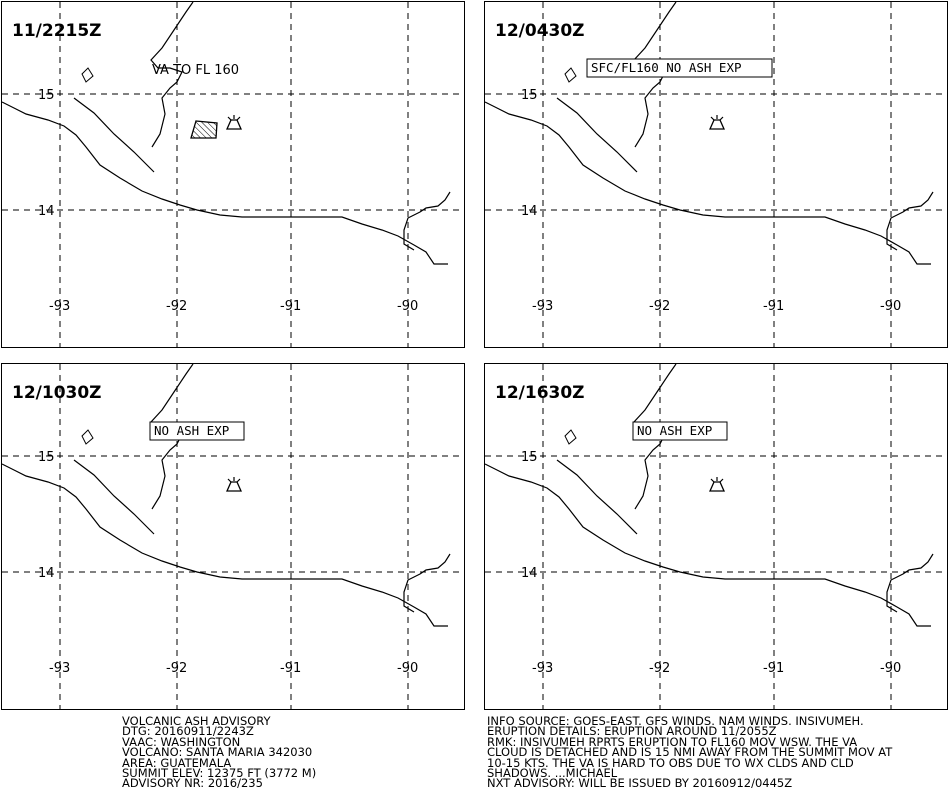 This screenshot has width=950, height=812. Describe the element at coordinates (196, 721) in the screenshot. I see `advisory-line: VOLCANIC ASH ADVISORY` at that location.